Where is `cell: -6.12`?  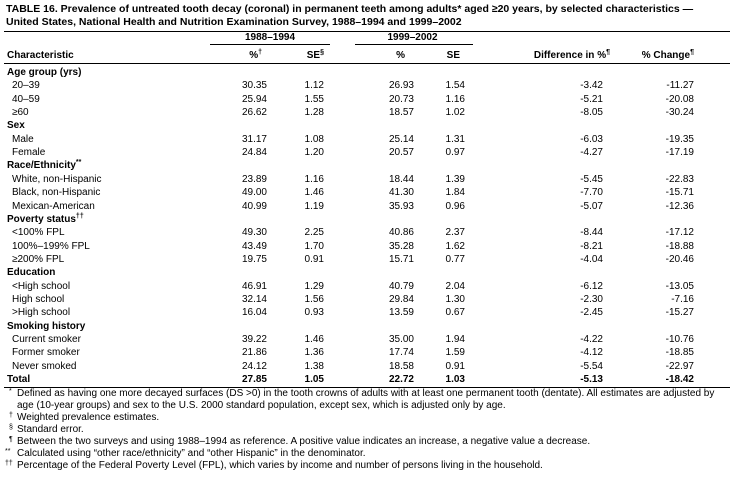 cell: -6.12 is located at coordinates (591, 286).